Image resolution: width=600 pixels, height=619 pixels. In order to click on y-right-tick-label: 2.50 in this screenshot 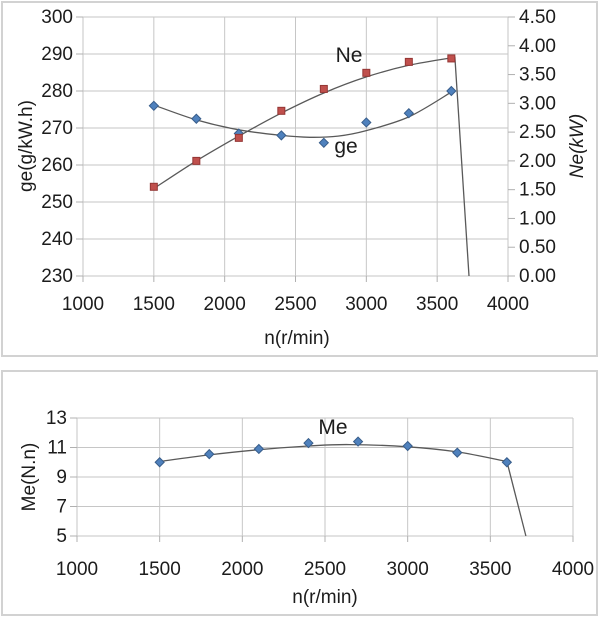, I will do `click(537, 132)`.